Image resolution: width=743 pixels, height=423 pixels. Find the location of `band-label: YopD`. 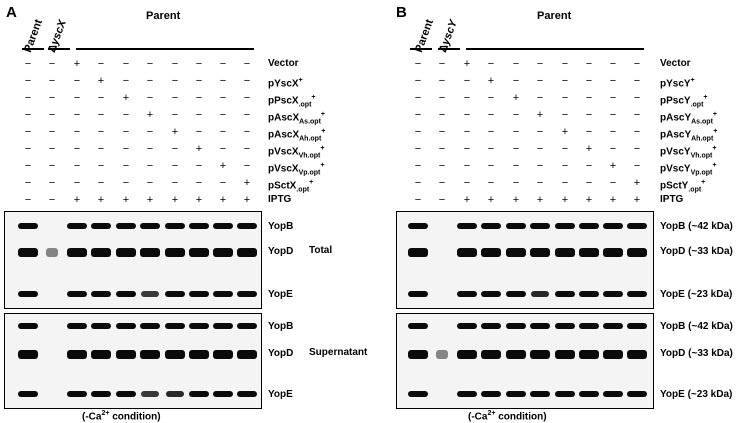

band-label: YopD is located at coordinates (281, 251).